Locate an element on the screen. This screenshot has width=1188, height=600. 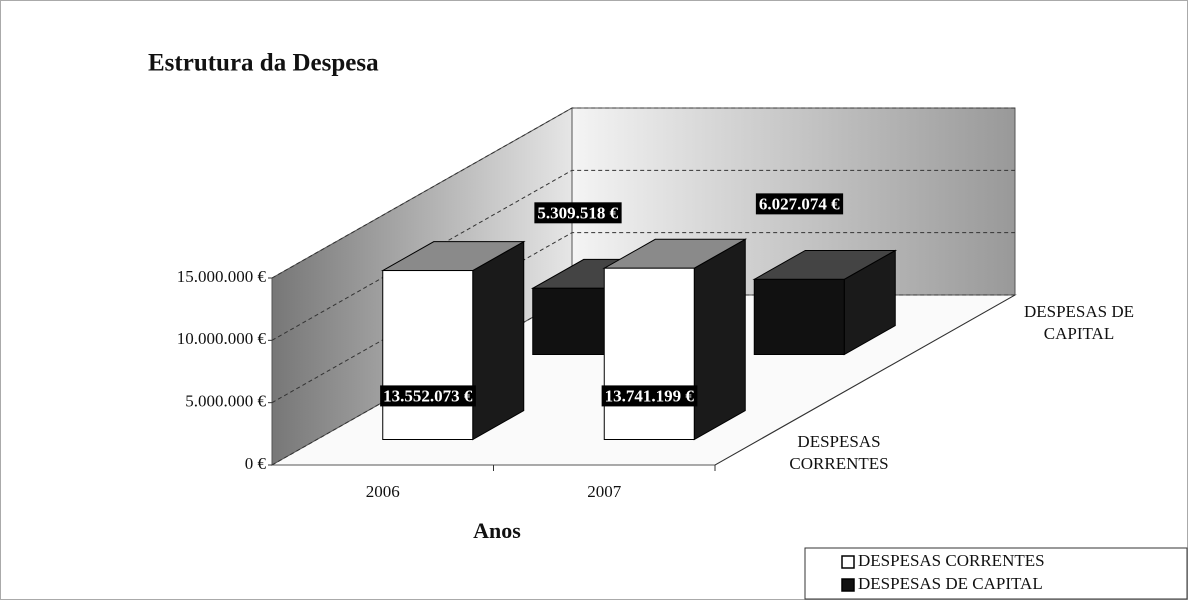
y-tick-label: 15.000.000 € is located at coordinates (222, 276).